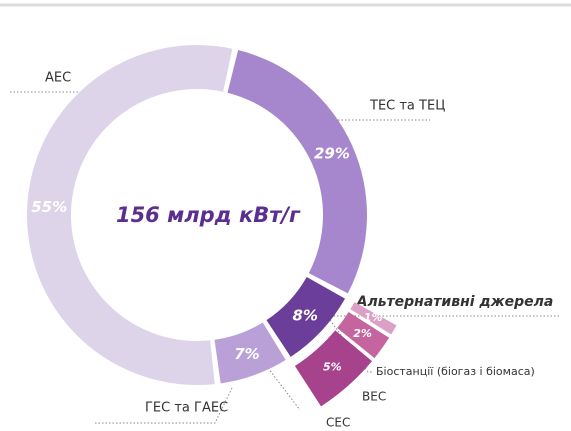  I want to click on segment-label: АЕС, so click(58, 78).